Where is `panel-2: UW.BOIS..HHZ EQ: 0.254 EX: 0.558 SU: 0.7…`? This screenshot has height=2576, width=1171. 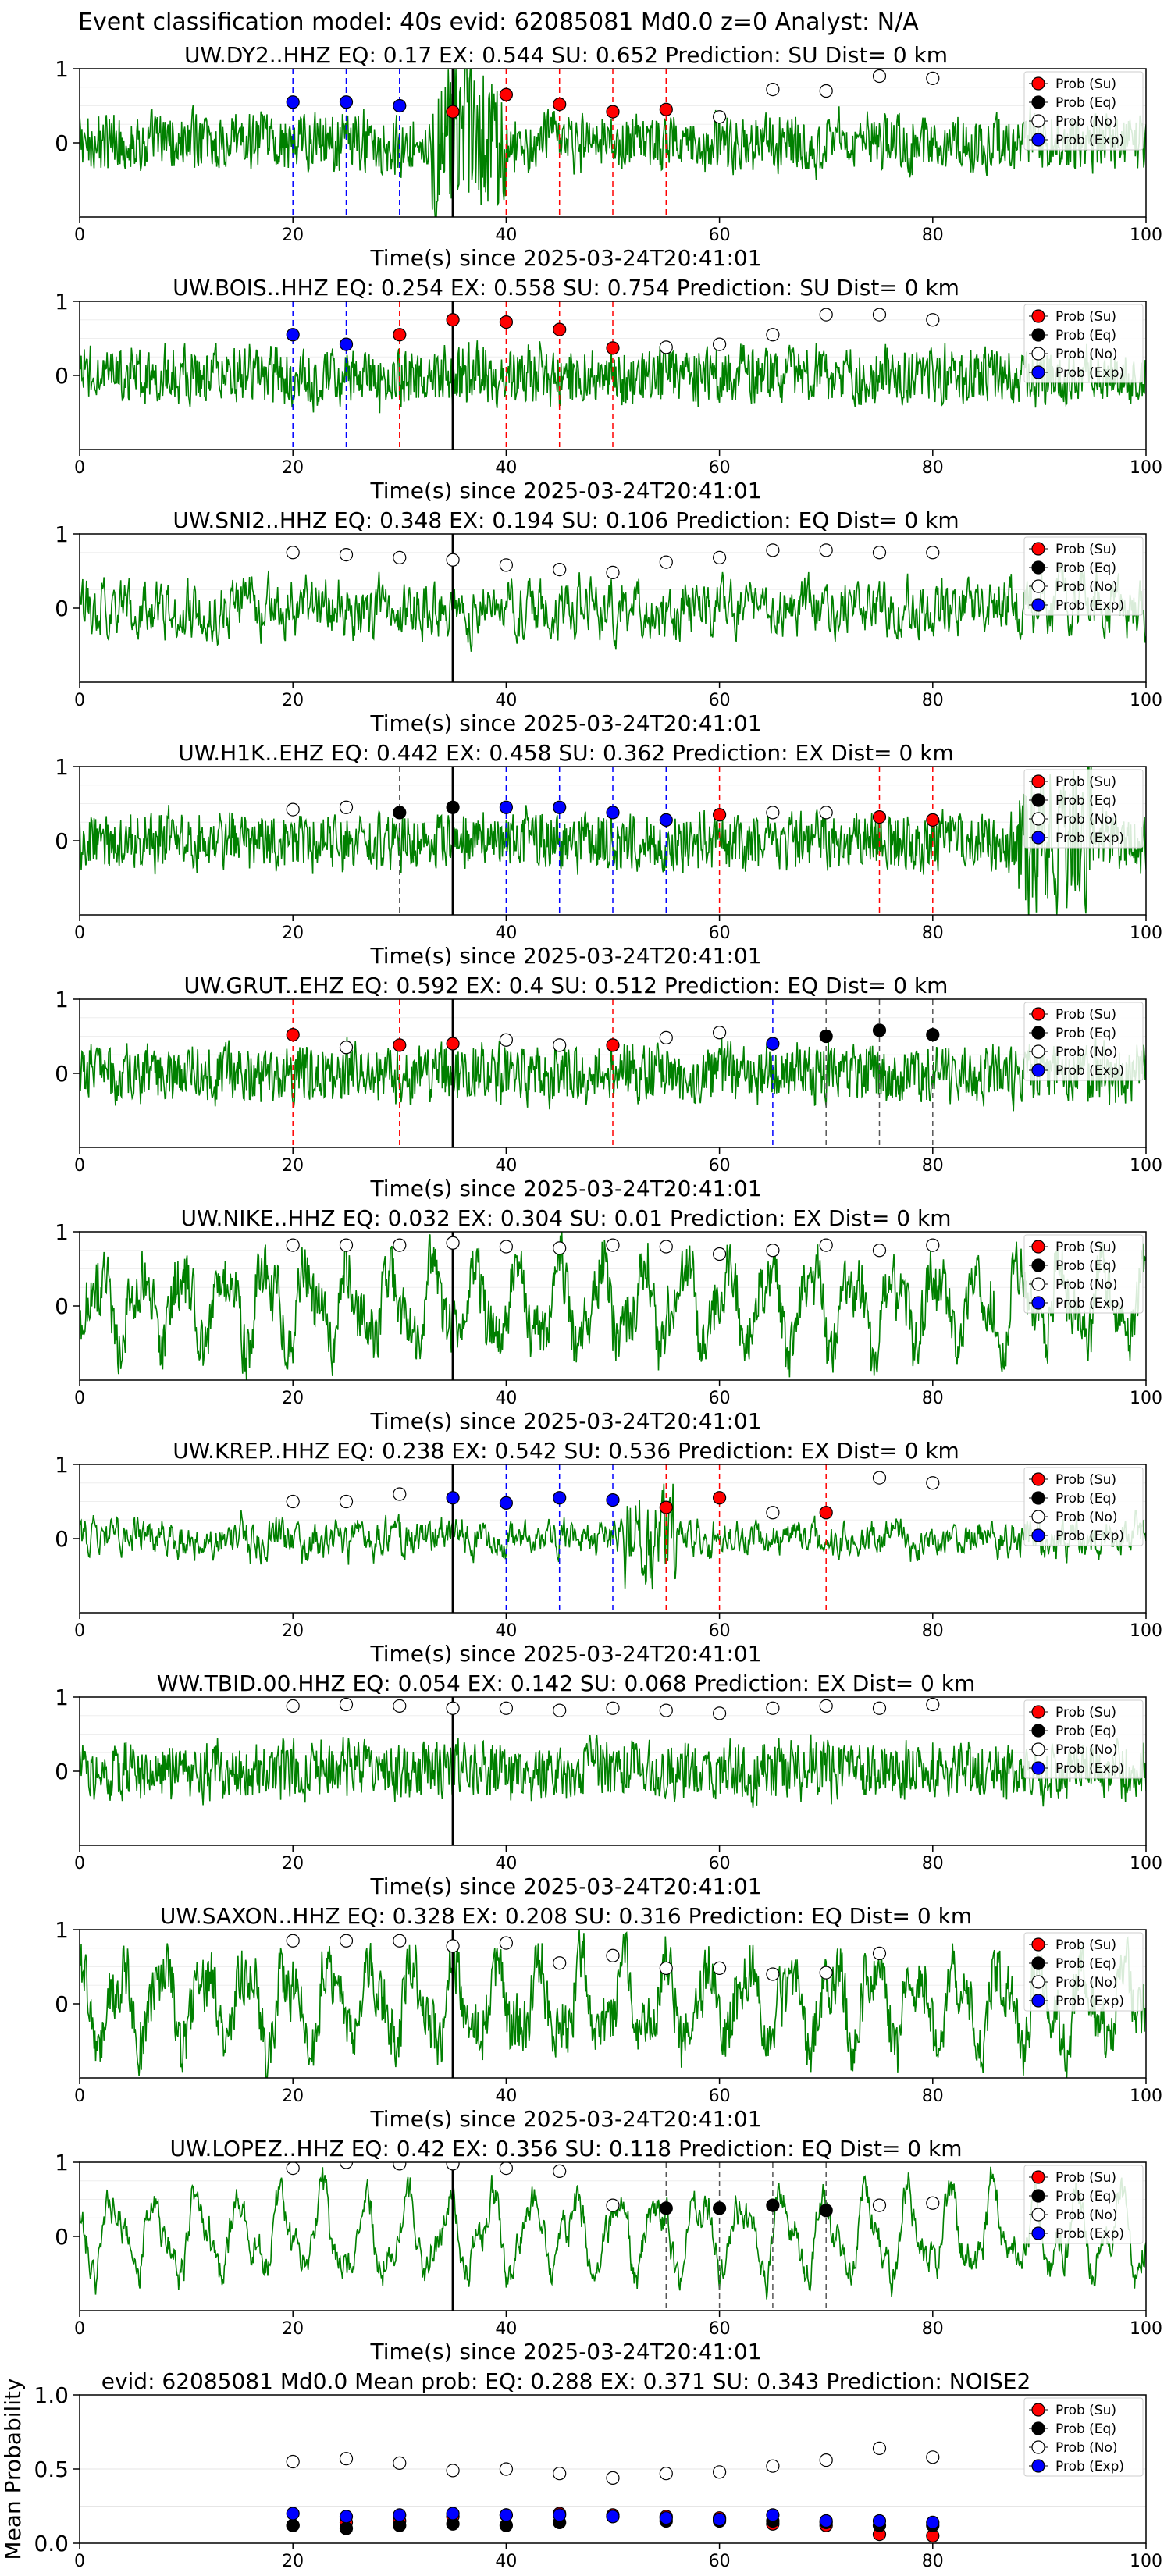 panel-2: UW.BOIS..HHZ EQ: 0.254 EX: 0.558 SU: 0.7… is located at coordinates (608, 389).